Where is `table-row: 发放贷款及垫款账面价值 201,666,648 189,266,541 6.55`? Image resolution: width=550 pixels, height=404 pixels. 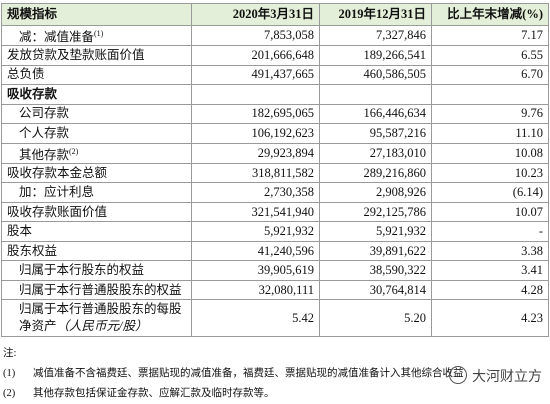
table-row: 发放贷款及垫款账面价值 201,666,648 189,266,541 6.55 is located at coordinates (275, 55).